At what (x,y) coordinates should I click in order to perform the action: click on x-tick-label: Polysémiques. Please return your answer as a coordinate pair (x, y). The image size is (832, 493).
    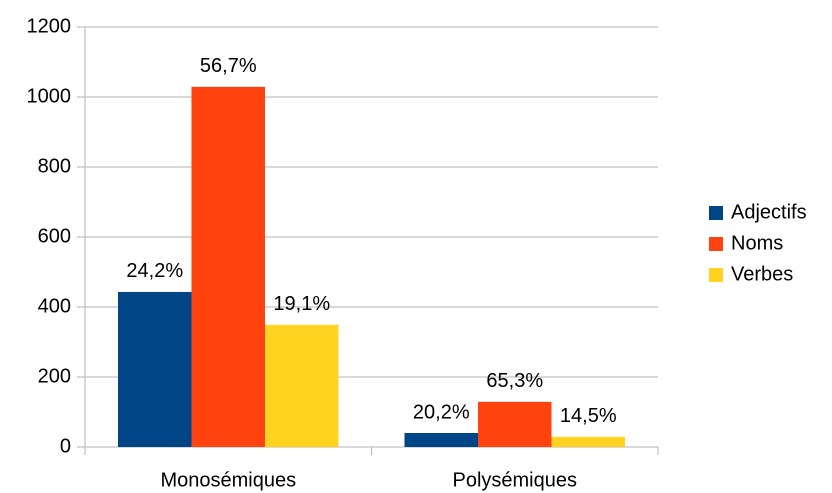
    Looking at the image, I should click on (514, 480).